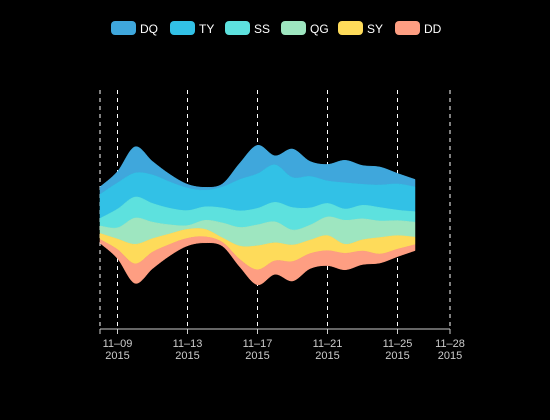 This screenshot has width=550, height=420. What do you see at coordinates (276, 28) in the screenshot?
I see `legend: DQ TY SS QG SY DD` at bounding box center [276, 28].